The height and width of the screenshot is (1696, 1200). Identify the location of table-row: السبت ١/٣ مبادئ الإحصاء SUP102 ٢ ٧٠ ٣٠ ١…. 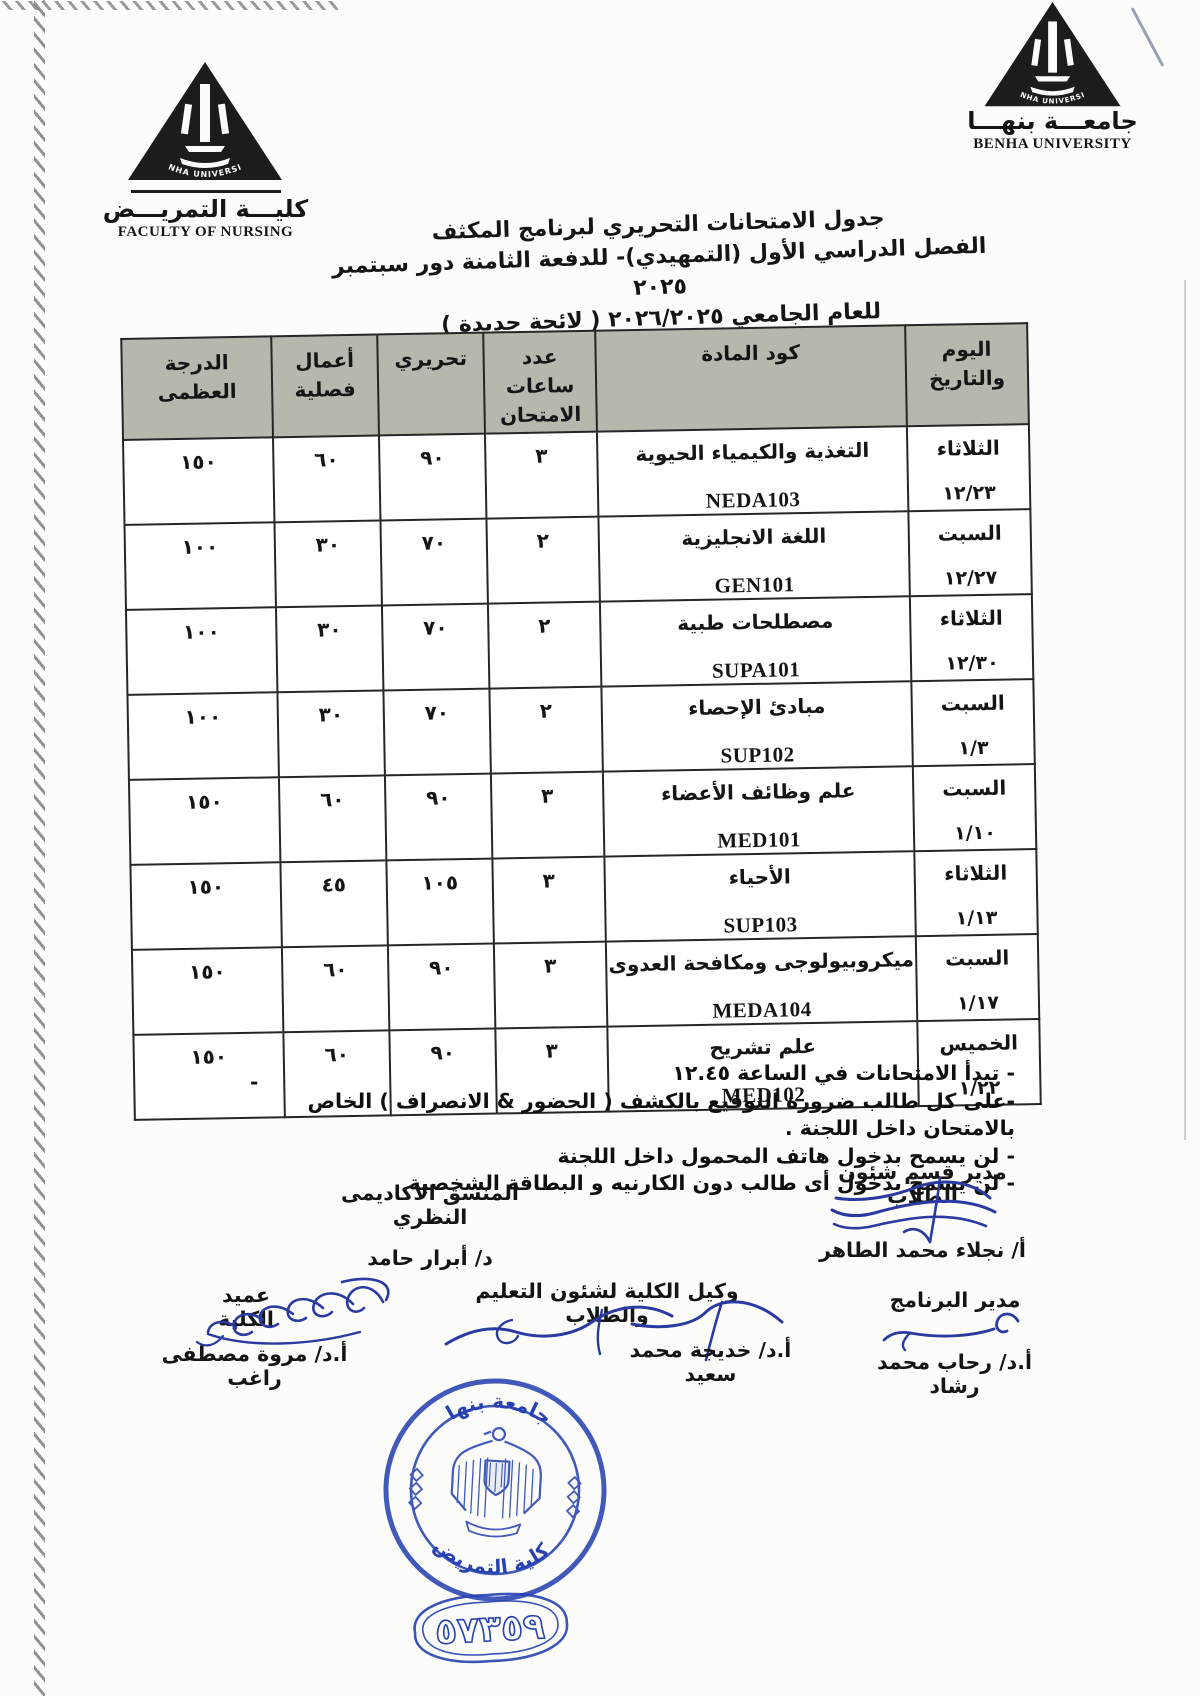
(581, 729).